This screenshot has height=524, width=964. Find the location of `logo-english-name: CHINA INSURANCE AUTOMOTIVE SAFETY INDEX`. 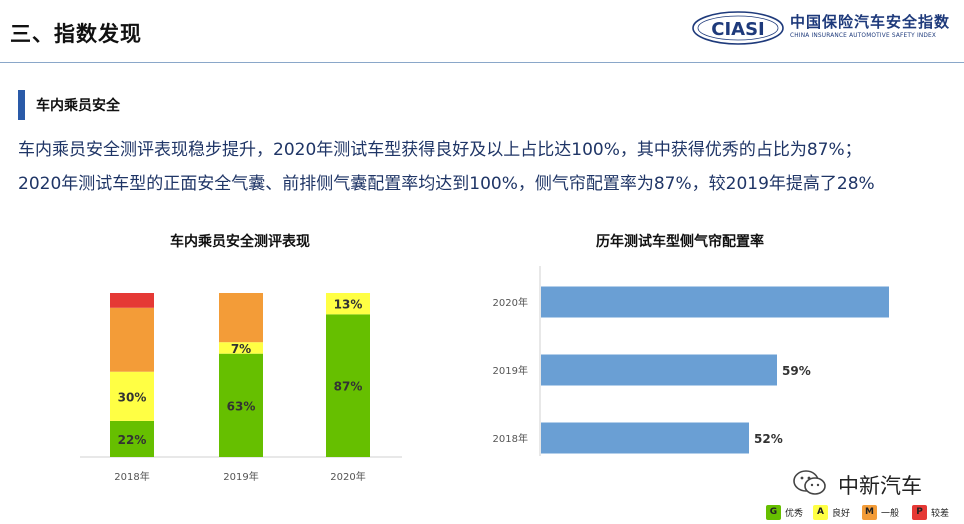

logo-english-name: CHINA INSURANCE AUTOMOTIVE SAFETY INDEX is located at coordinates (863, 36).